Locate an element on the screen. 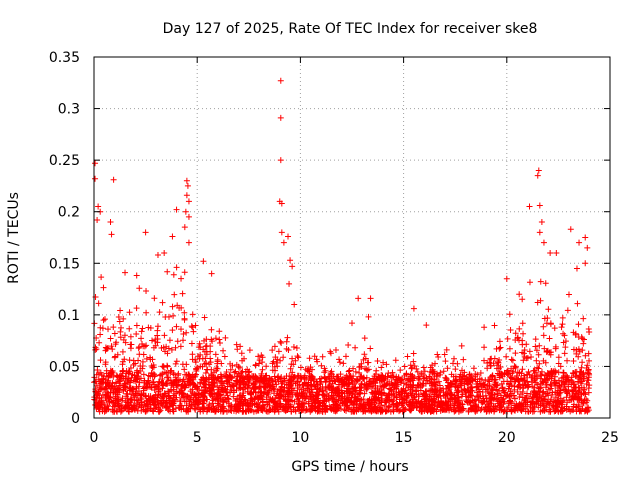 This screenshot has width=640, height=480. y-tick-label: 0.35 is located at coordinates (64, 58).